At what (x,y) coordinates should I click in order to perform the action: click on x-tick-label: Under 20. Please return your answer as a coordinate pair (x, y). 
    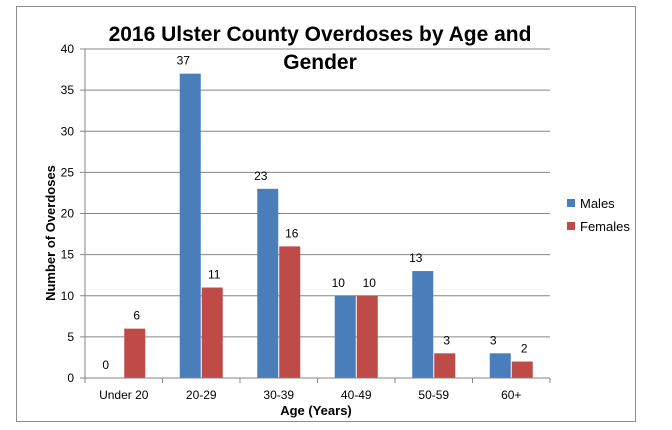
    Looking at the image, I should click on (124, 395).